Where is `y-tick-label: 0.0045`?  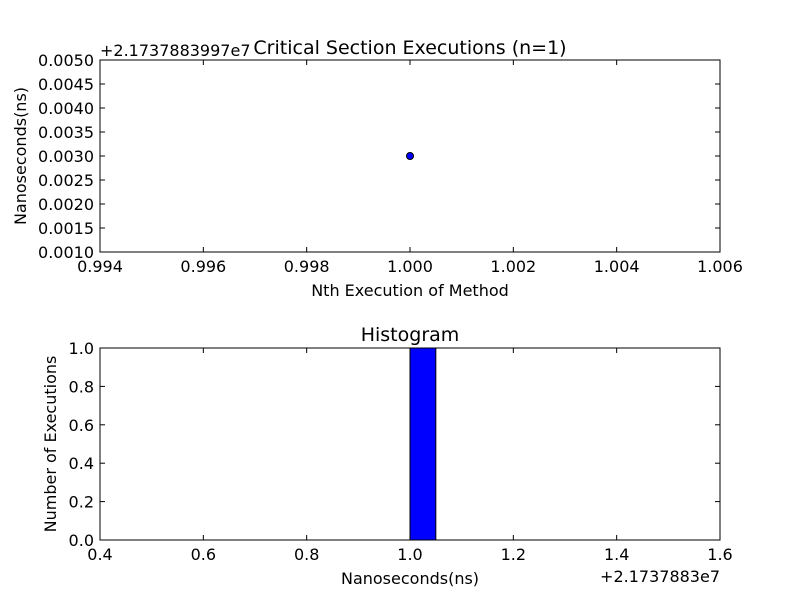
y-tick-label: 0.0045 is located at coordinates (66, 84).